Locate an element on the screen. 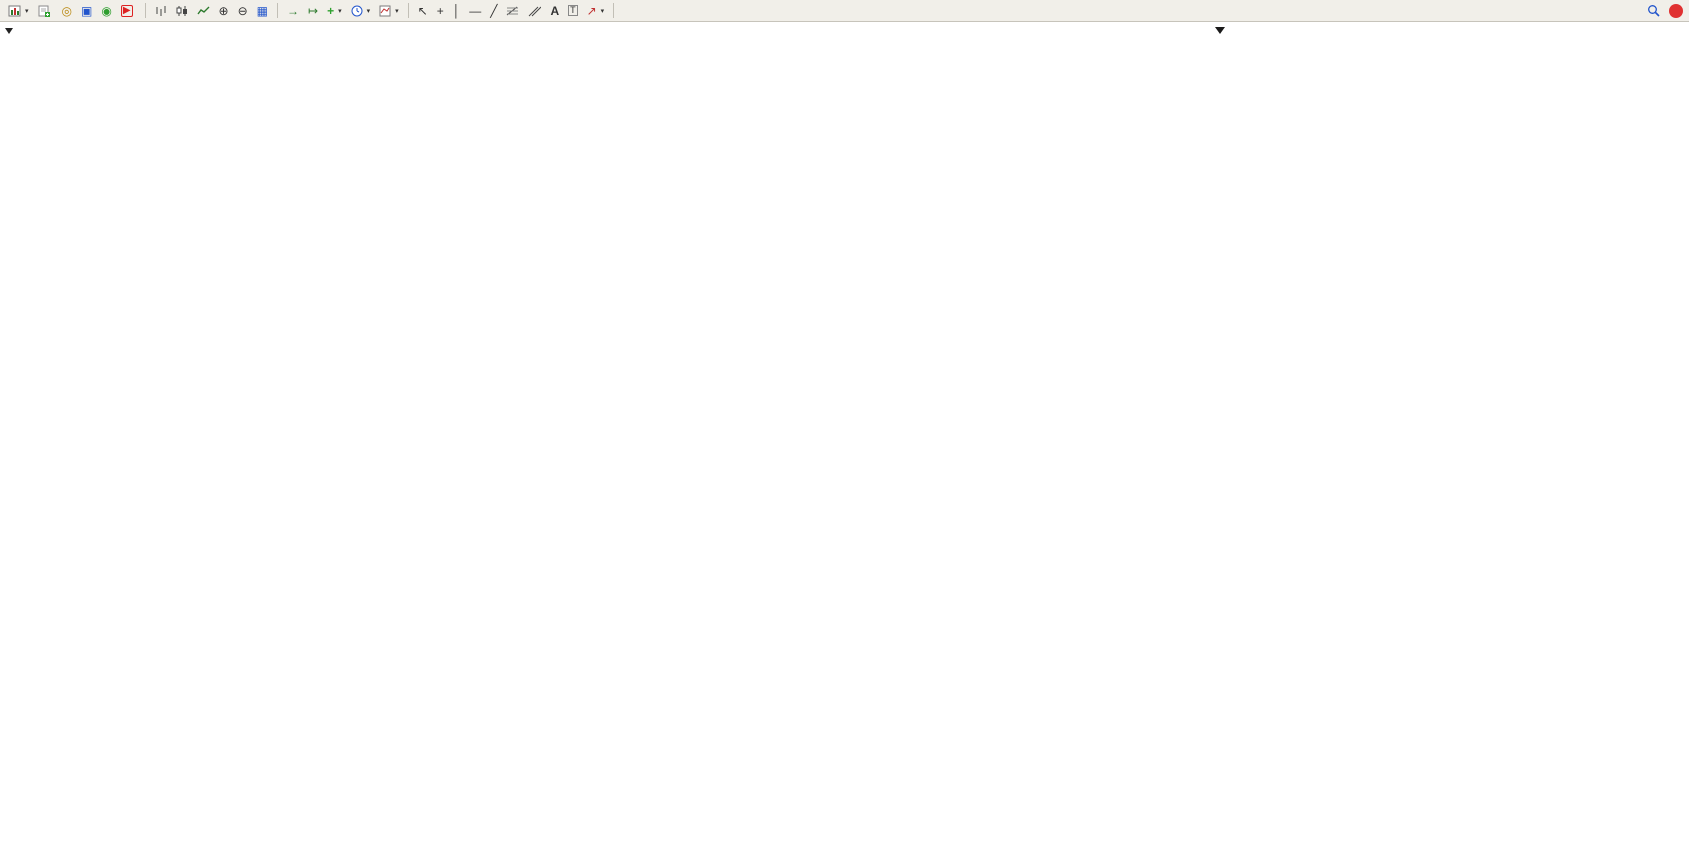  new-chart-button: ▾ is located at coordinates (18, 11).